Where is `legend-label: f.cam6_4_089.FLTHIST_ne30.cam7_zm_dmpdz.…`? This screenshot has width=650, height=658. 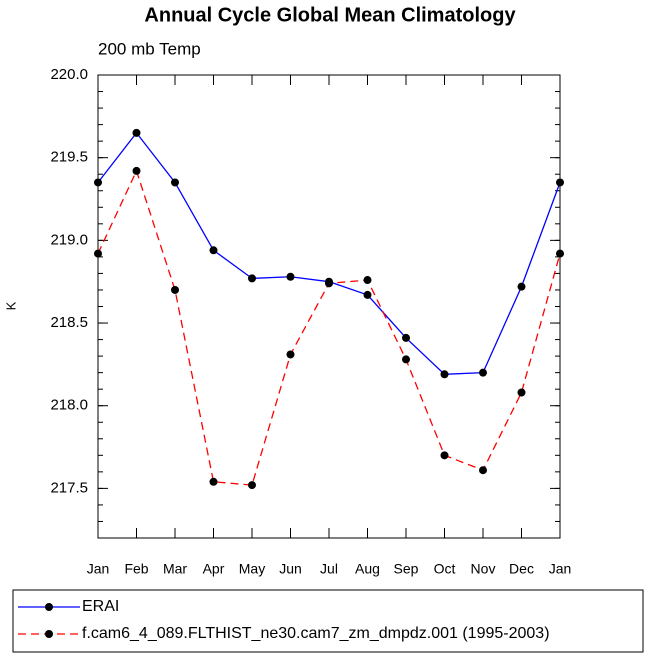 legend-label: f.cam6_4_089.FLTHIST_ne30.cam7_zm_dmpdz.… is located at coordinates (316, 633).